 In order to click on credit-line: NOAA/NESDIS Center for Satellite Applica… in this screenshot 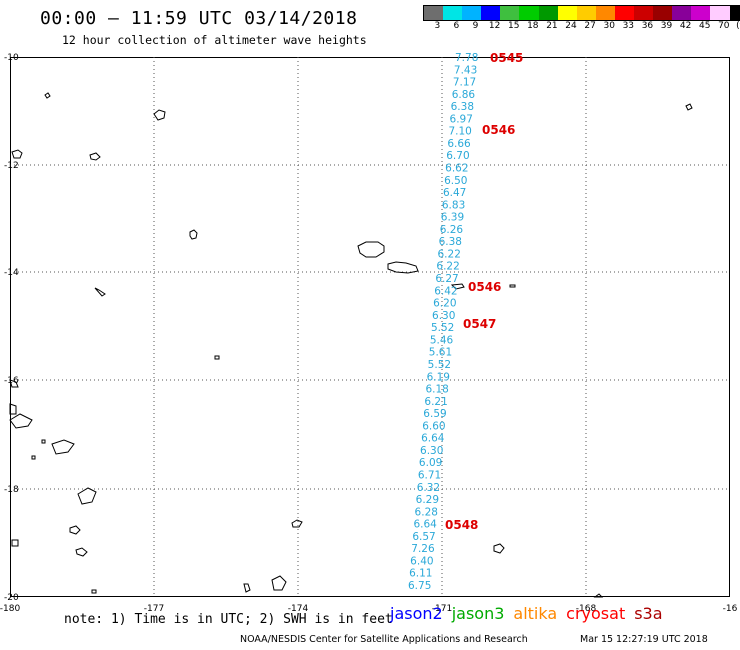, I will do `click(474, 639)`.